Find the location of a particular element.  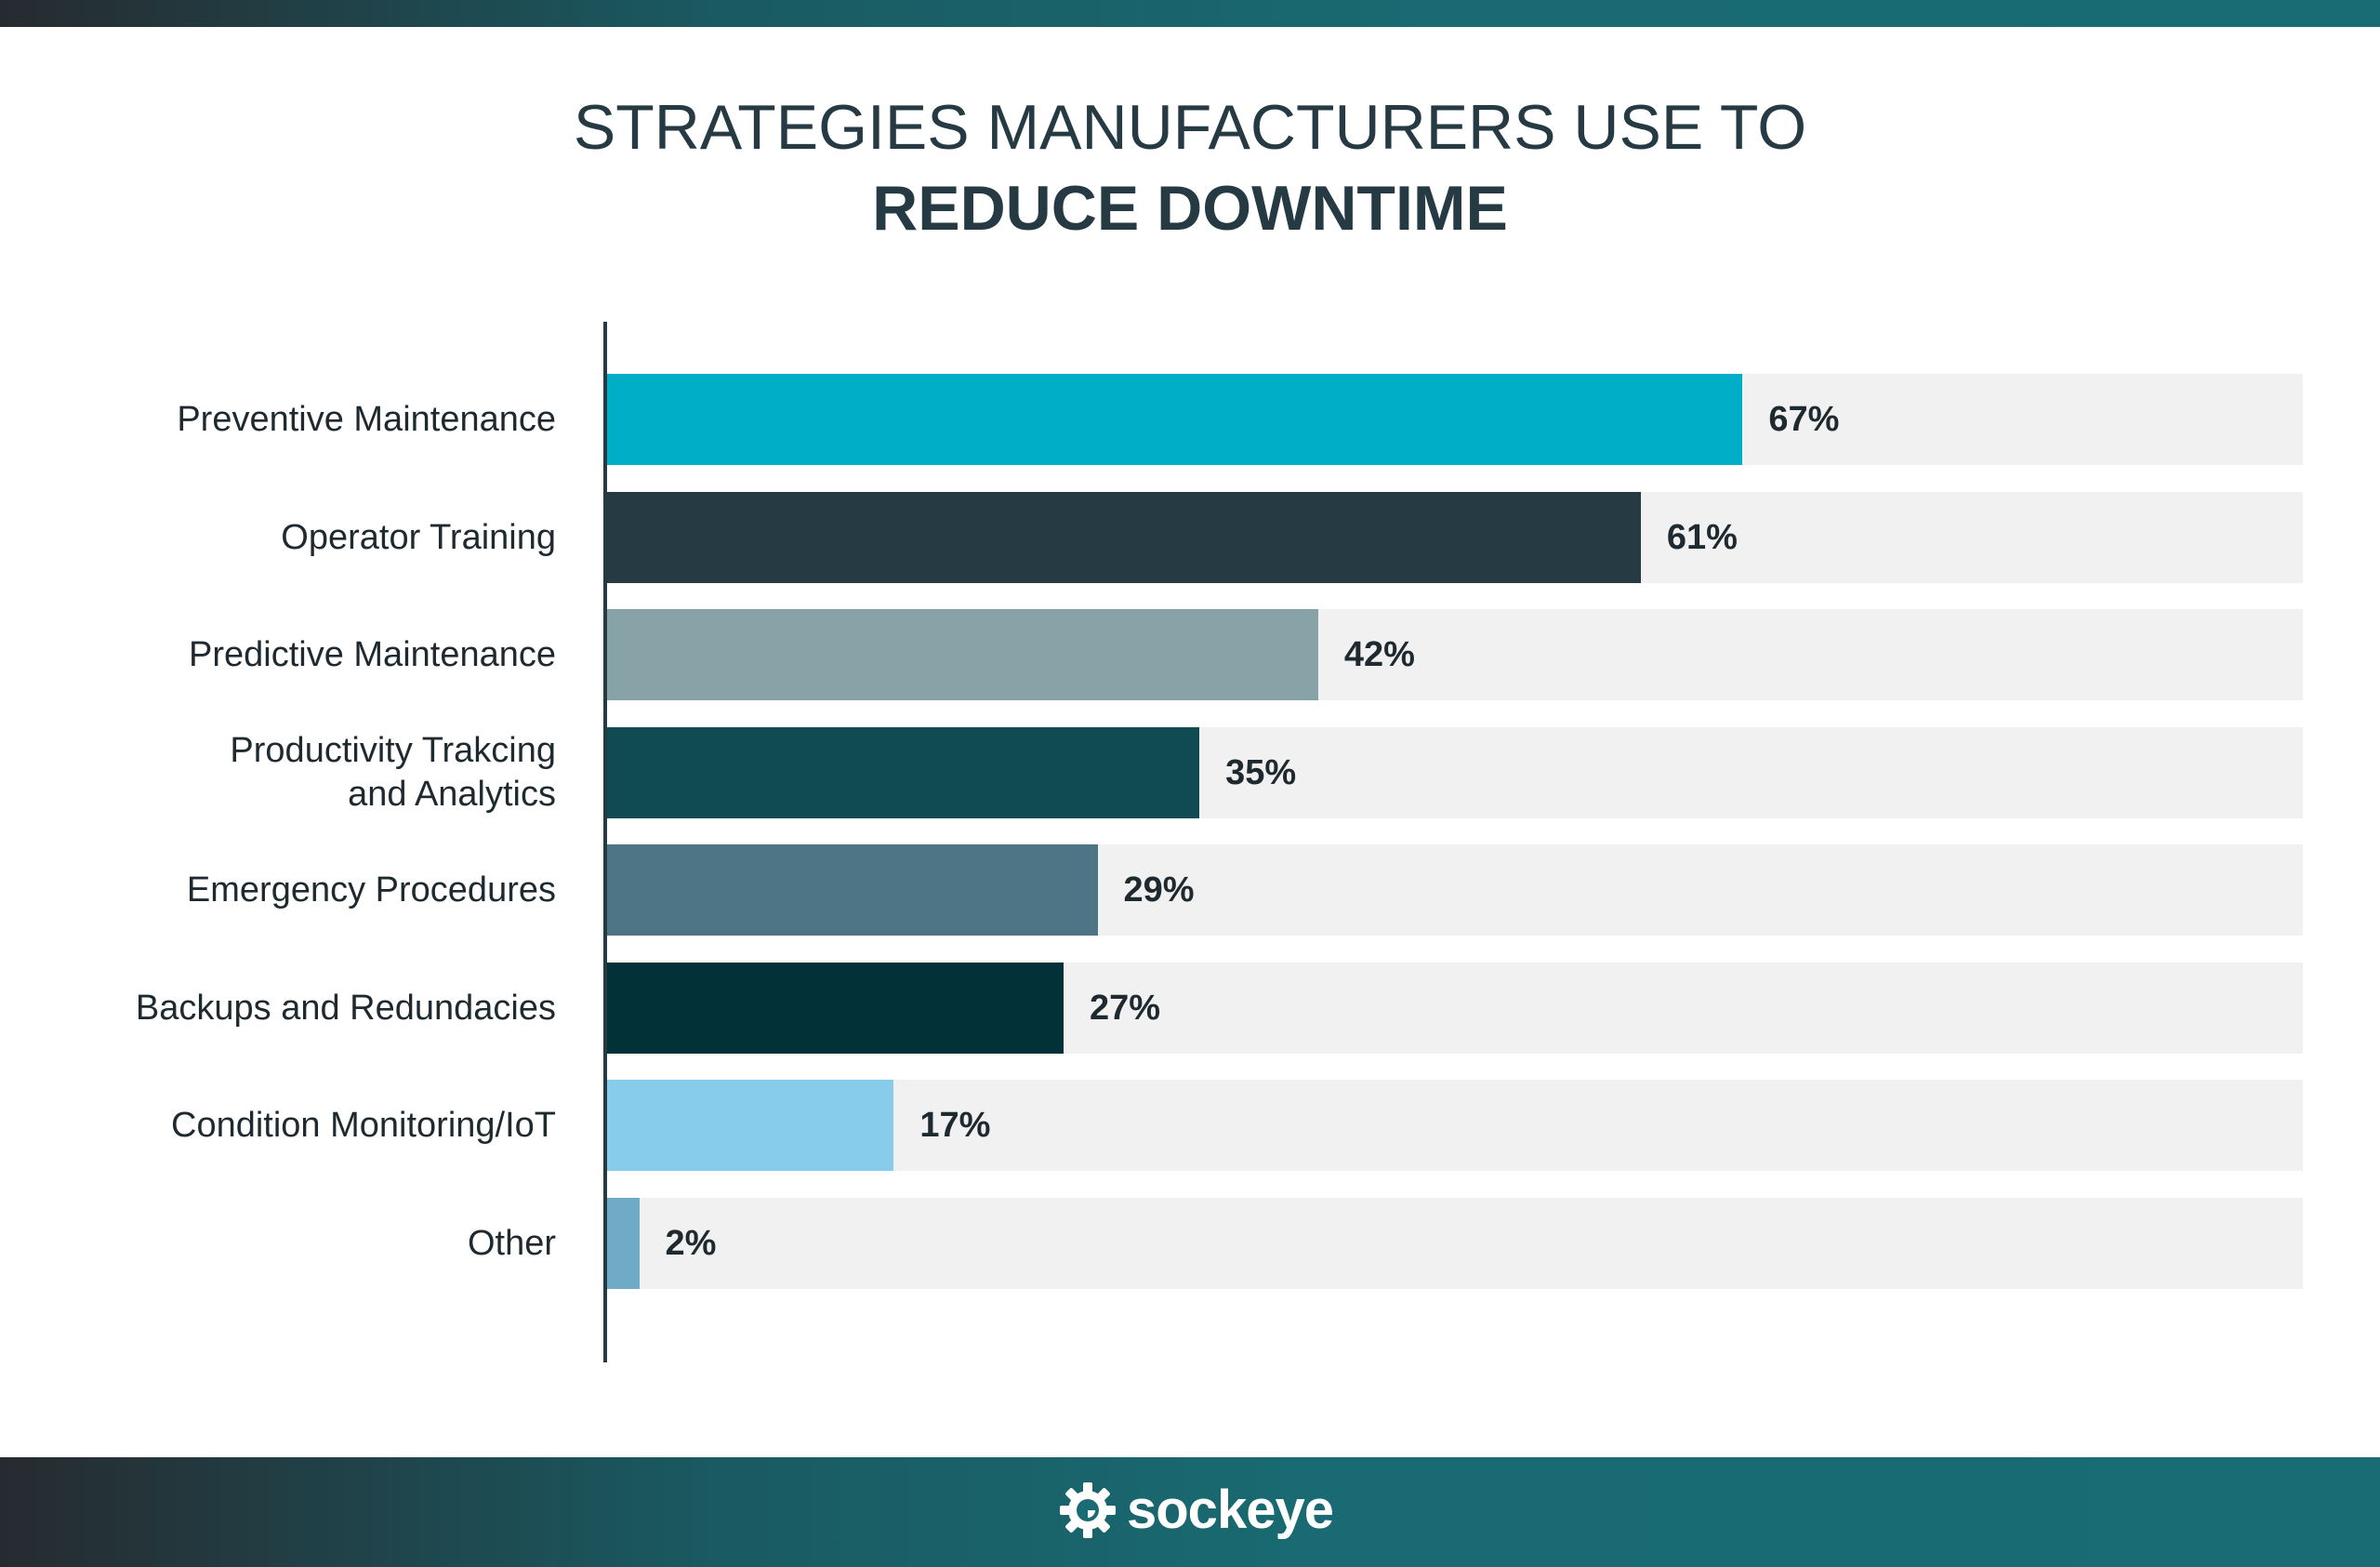

bar-row: Condition Monitoring/IoT 17% is located at coordinates (1190, 1125).